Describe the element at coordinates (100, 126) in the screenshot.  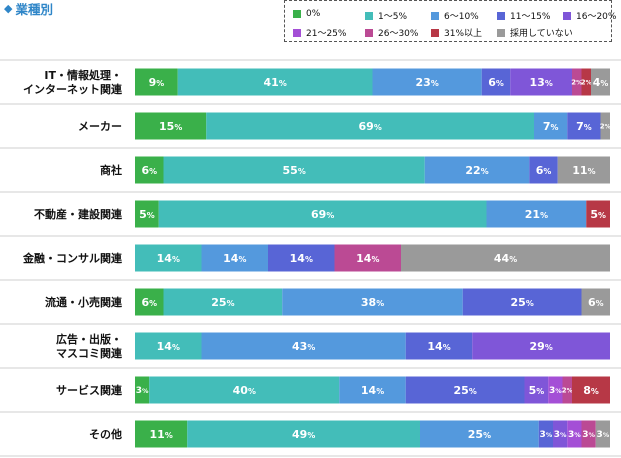
I see `category-label: メーカー` at that location.